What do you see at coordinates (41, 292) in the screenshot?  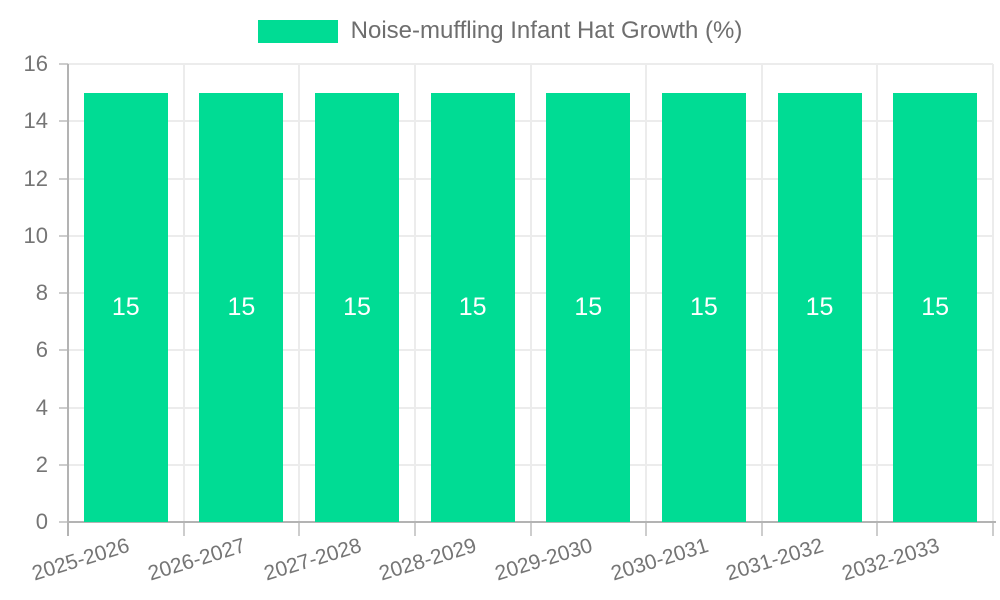 I see `y-axis-label: 8` at bounding box center [41, 292].